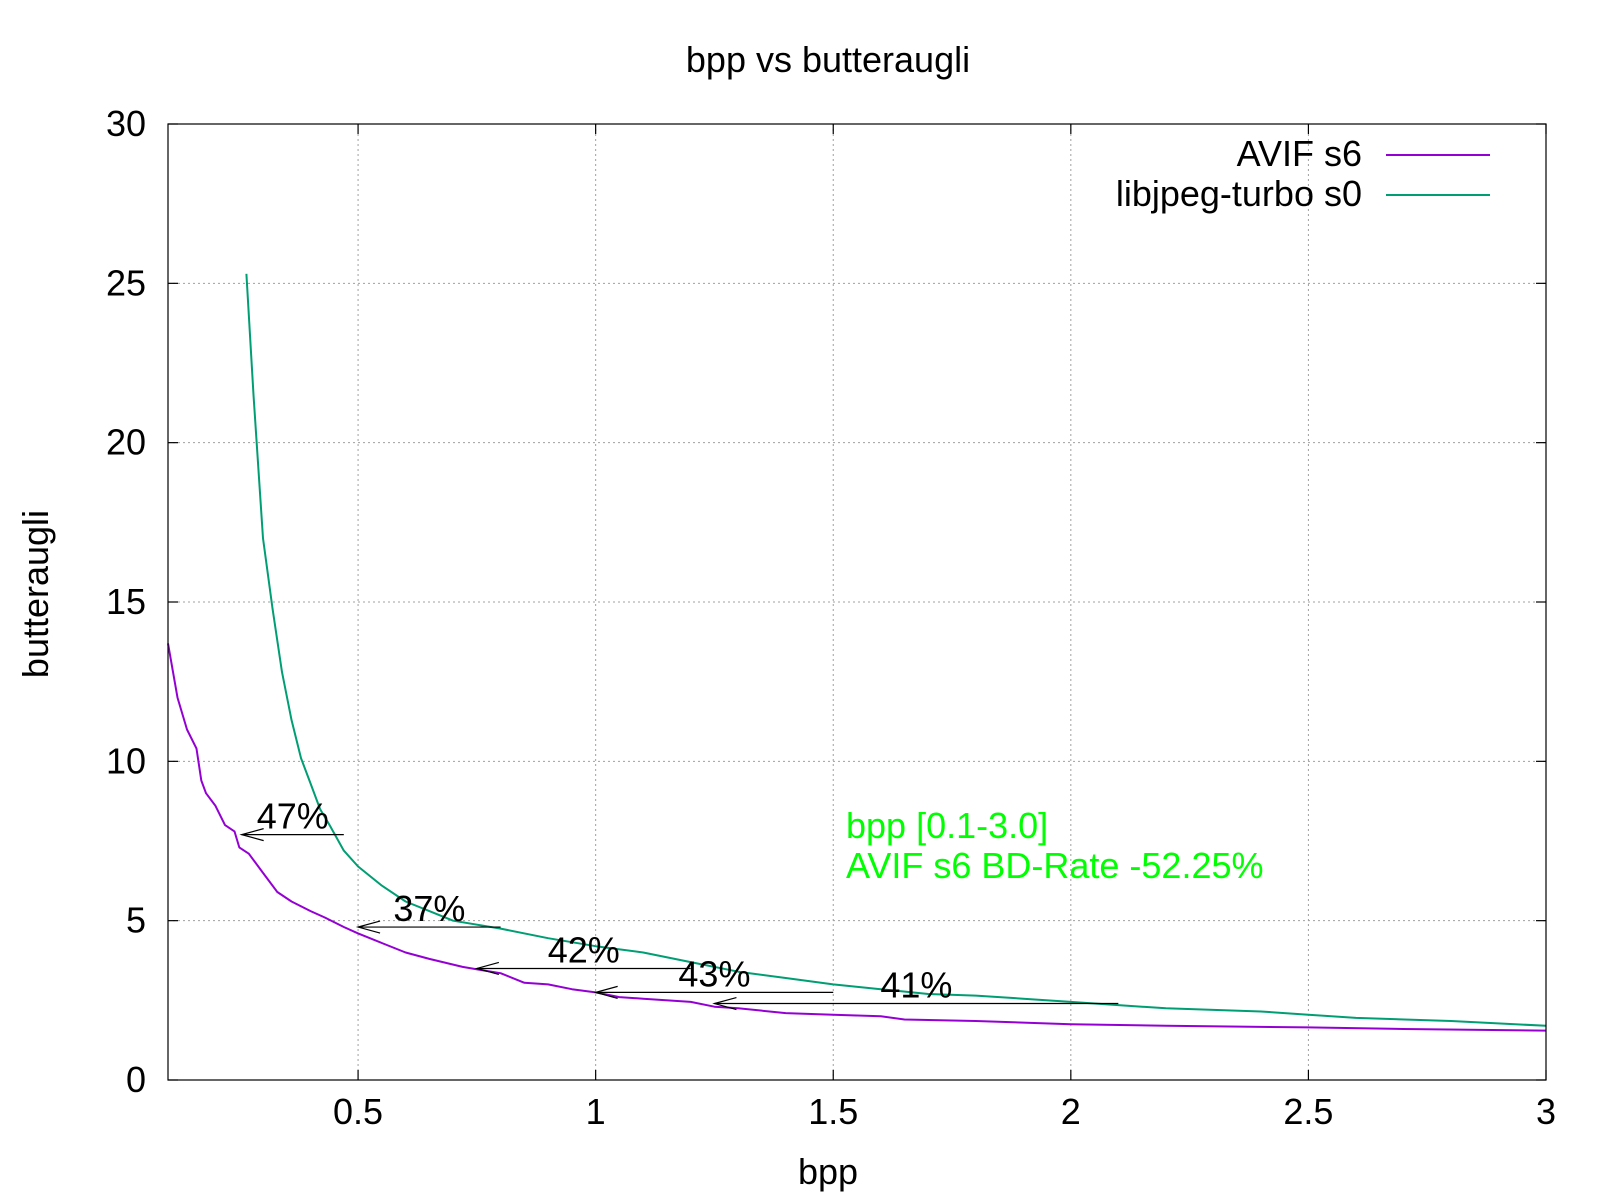 The image size is (1600, 1200). I want to click on y-tick-label: 15, so click(126, 601).